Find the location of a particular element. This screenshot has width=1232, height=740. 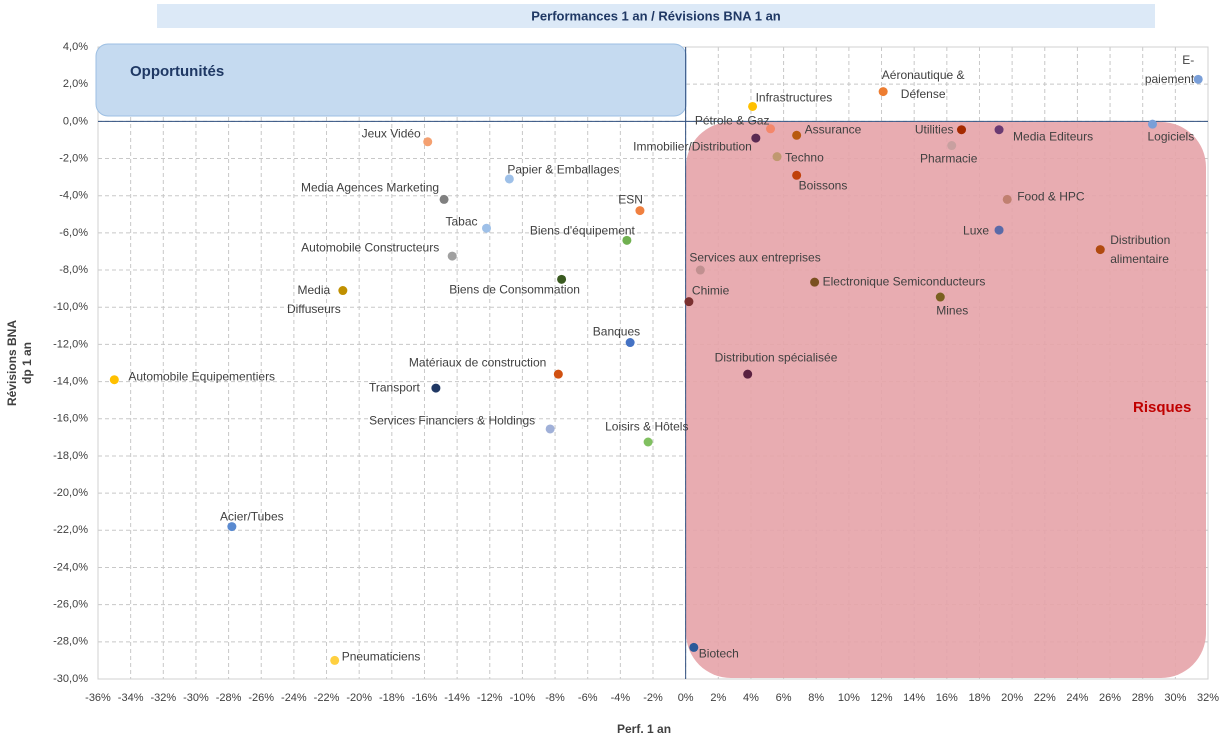

x-tick-label: -26% is located at coordinates (261, 698).